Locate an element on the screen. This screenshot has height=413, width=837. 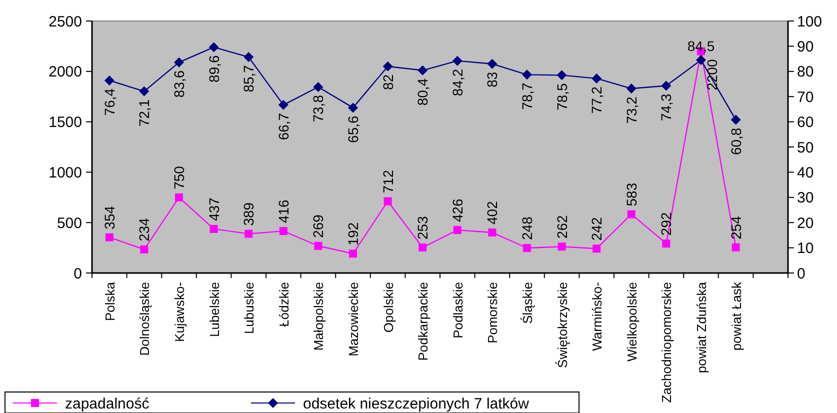
x-tick-label: powiat Zduńska is located at coordinates (701, 327).